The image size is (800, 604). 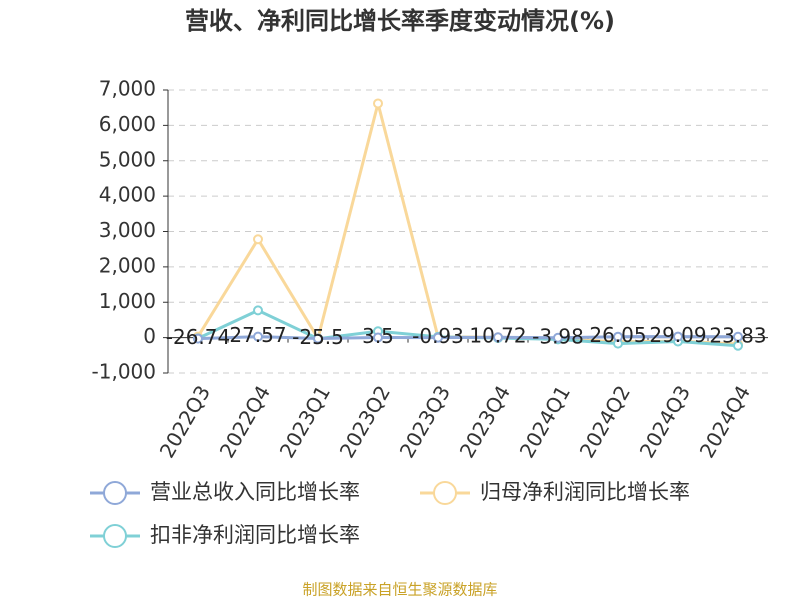 I want to click on x-tick-label: 2022Q4, so click(x=245, y=421).